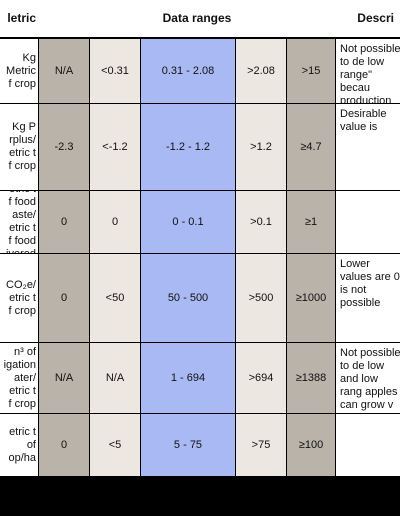  I want to click on range-cell: 50 - 500, so click(188, 298).